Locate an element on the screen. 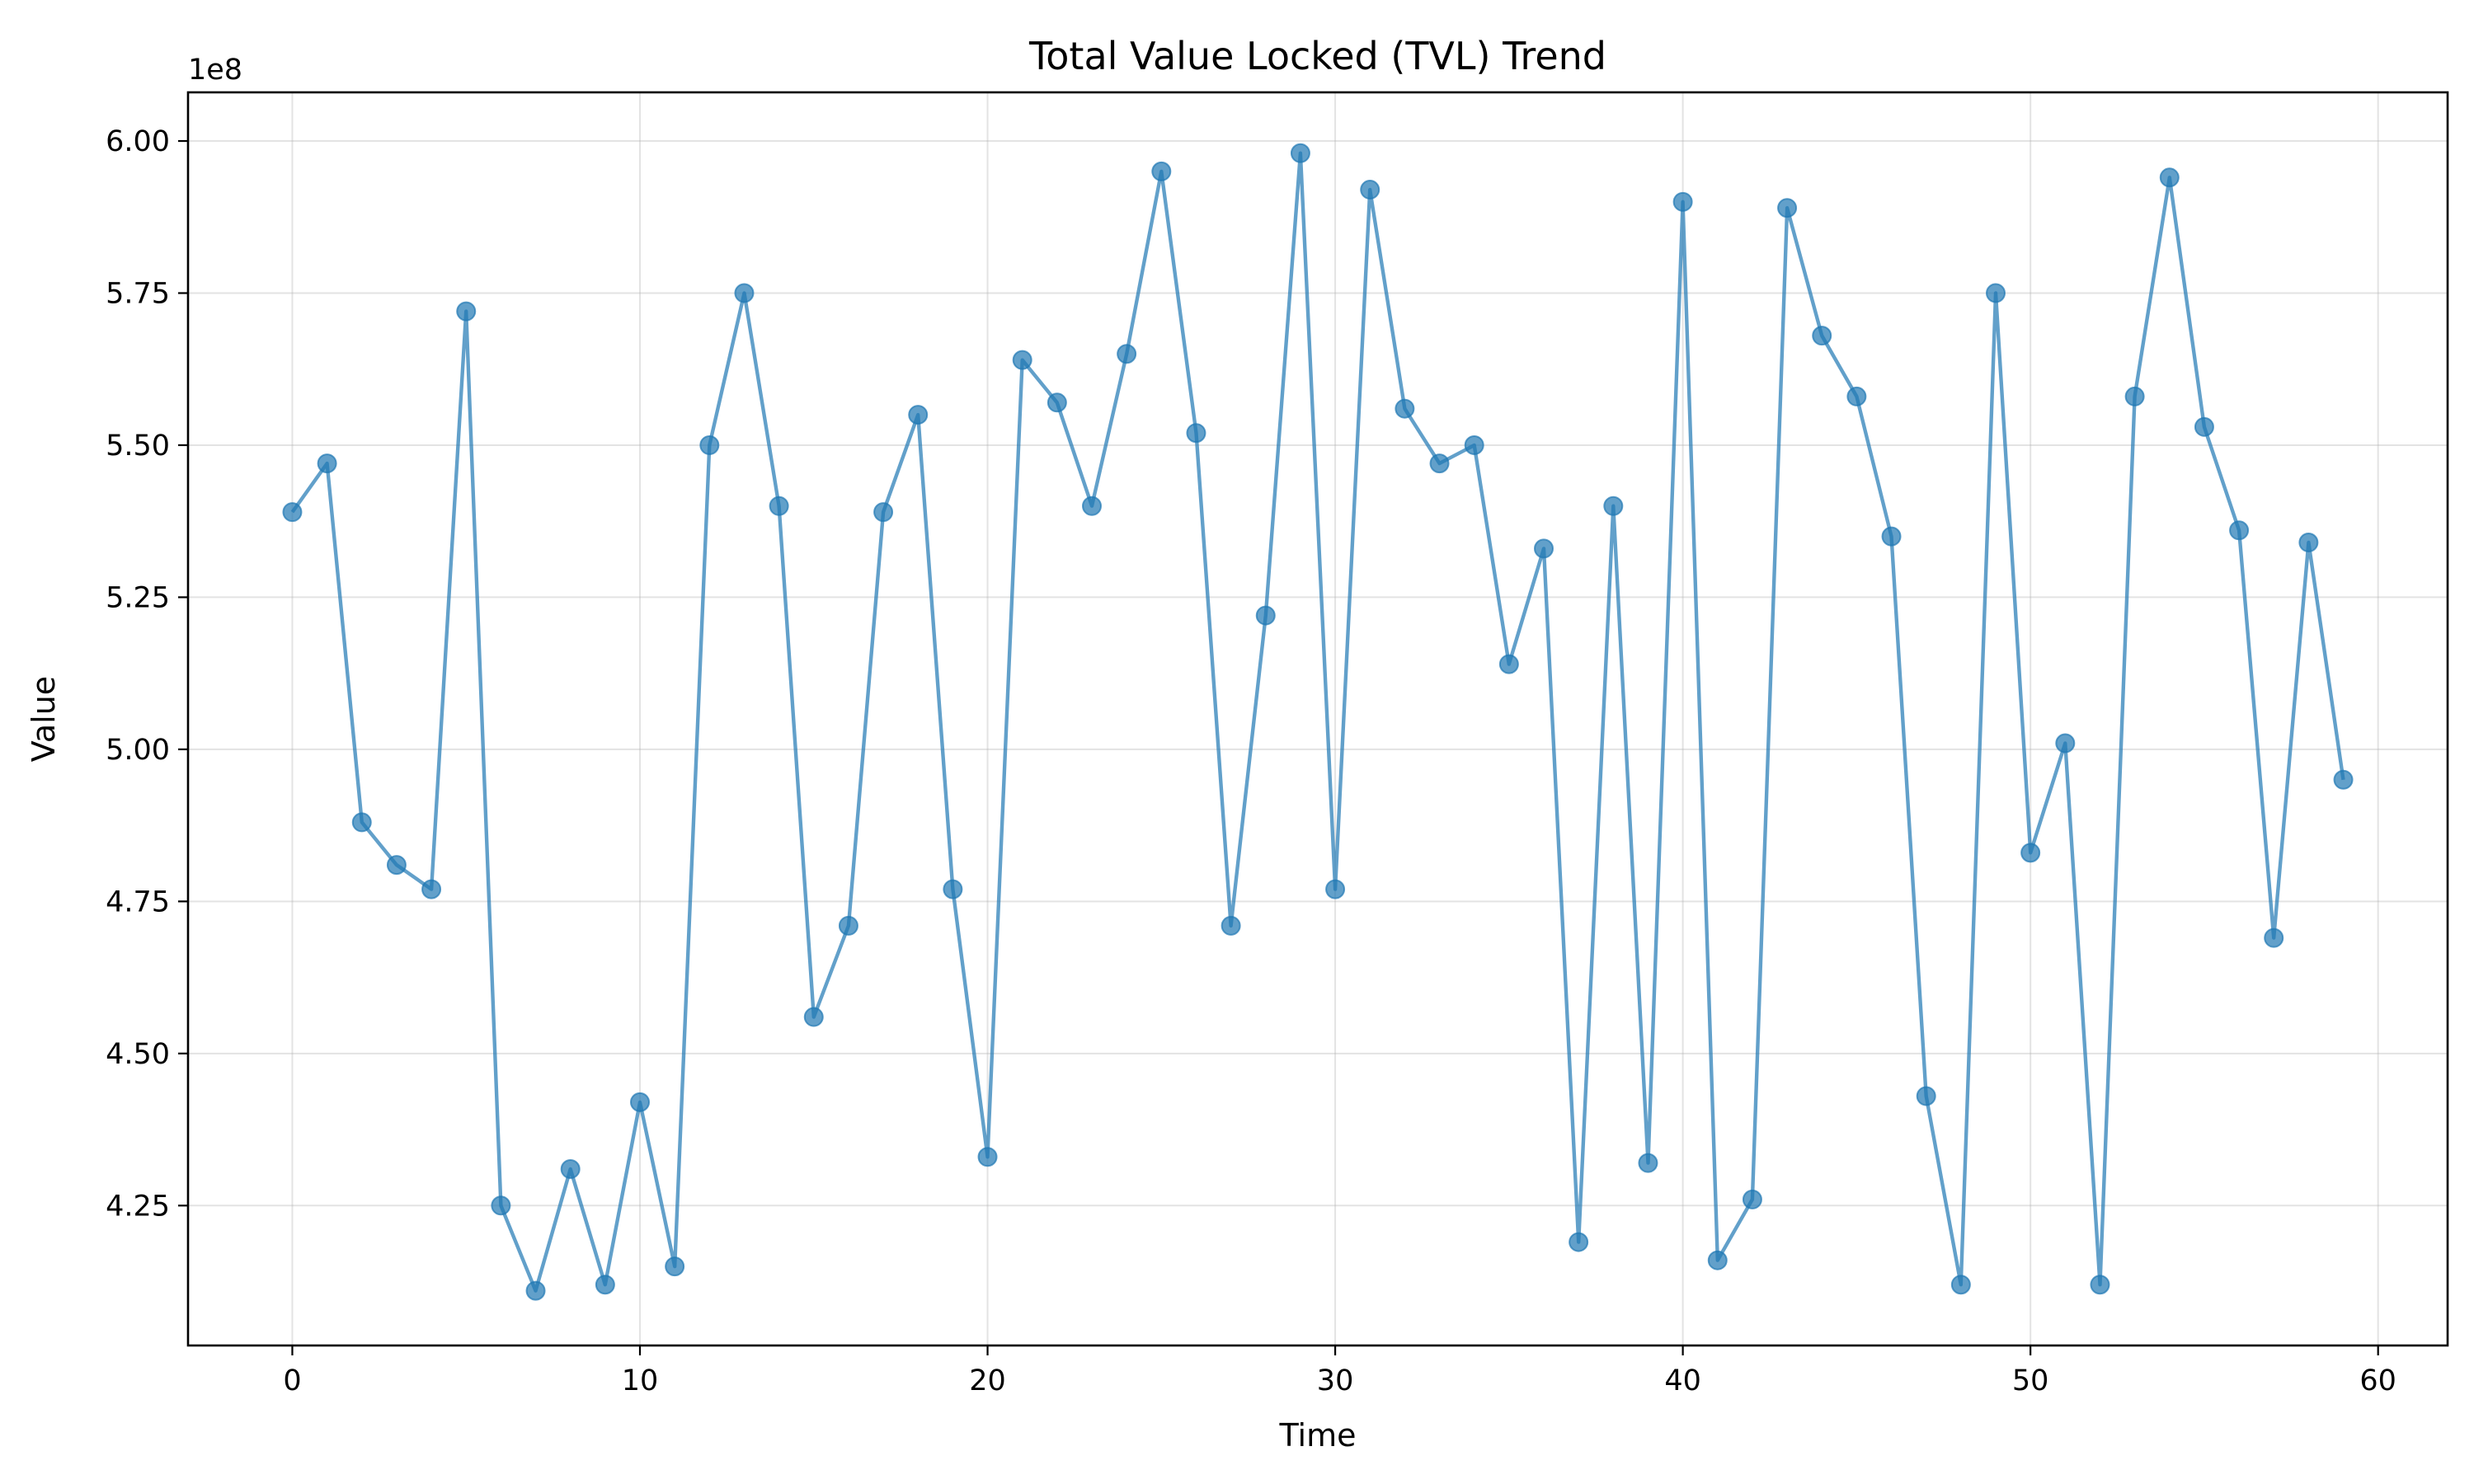  y-tick-label: 4.25 is located at coordinates (138, 1206).